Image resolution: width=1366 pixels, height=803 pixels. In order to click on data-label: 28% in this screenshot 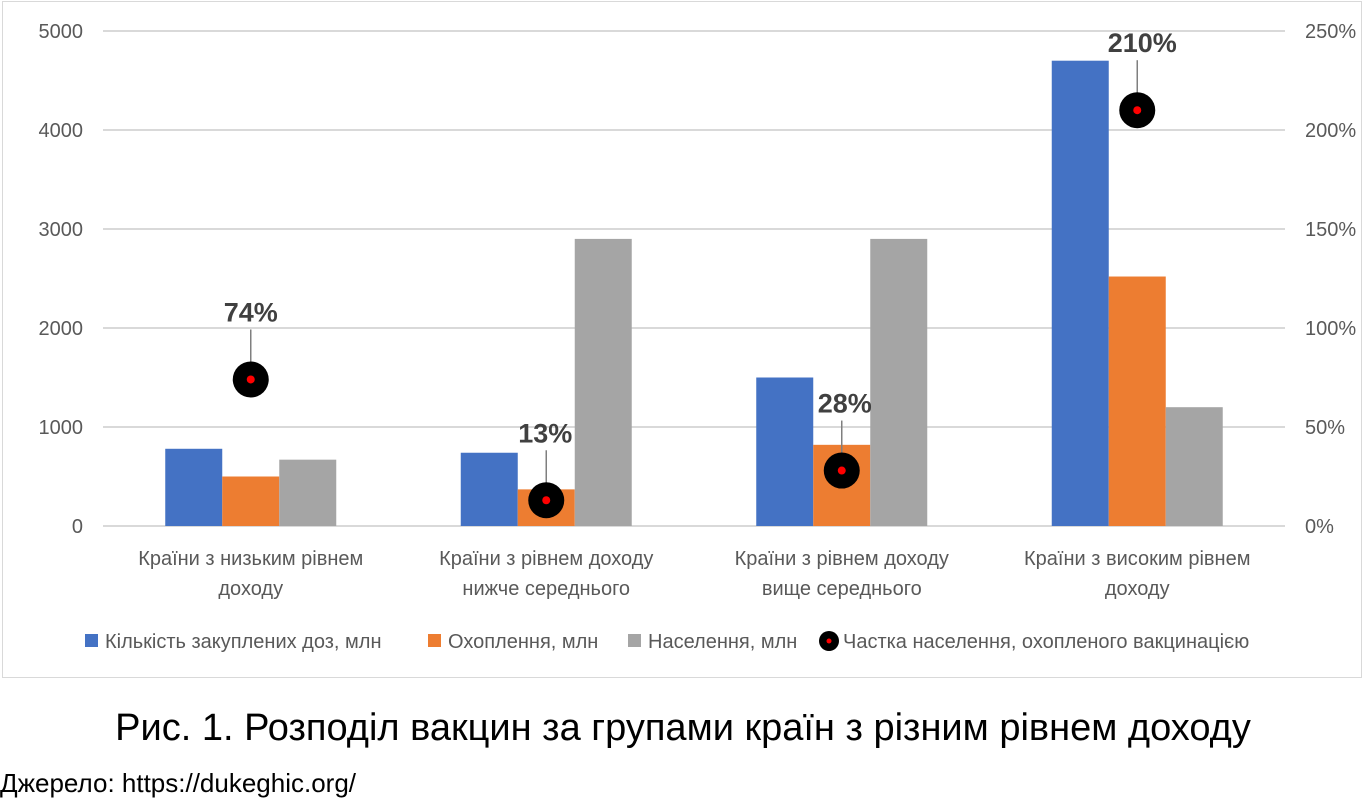, I will do `click(845, 404)`.